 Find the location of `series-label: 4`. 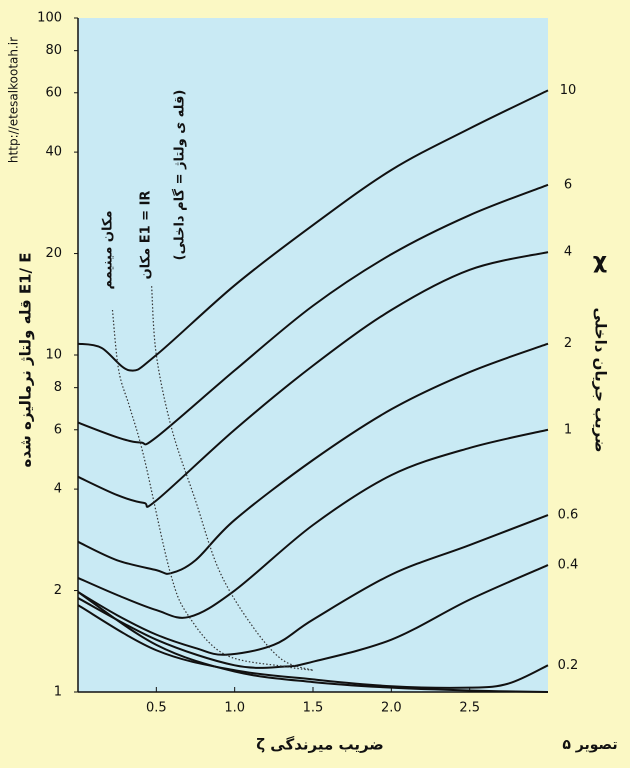

series-label: 4 is located at coordinates (568, 252).